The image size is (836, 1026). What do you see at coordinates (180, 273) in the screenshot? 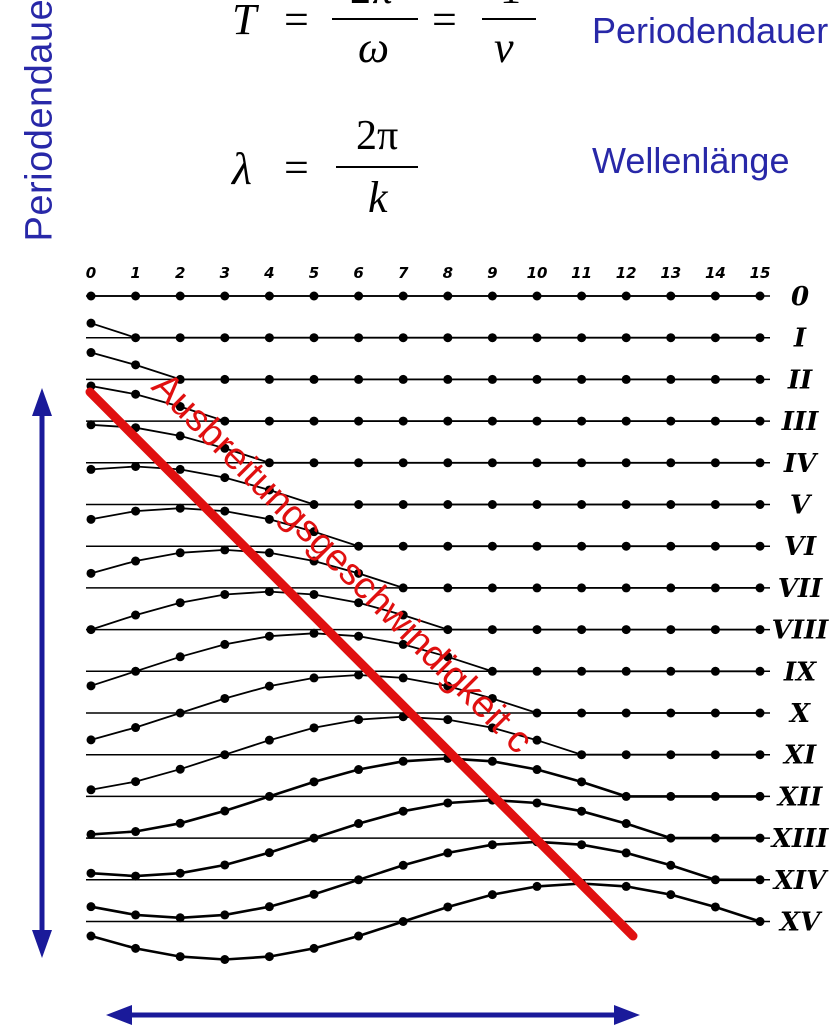
I see `tick-label: 2` at bounding box center [180, 273].